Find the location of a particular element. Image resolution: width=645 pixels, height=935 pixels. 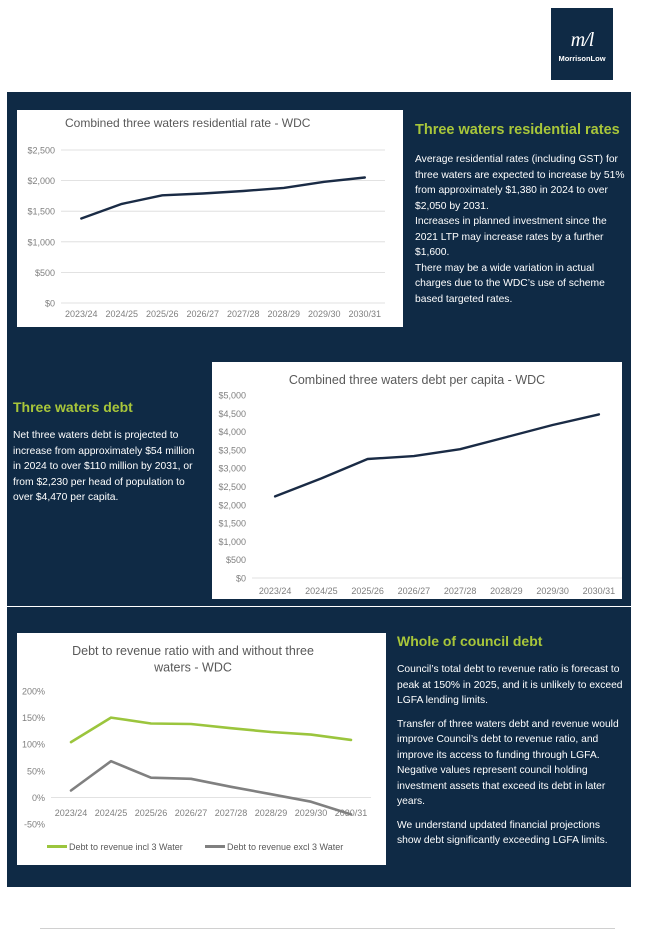

section-title-residential-rates: Three waters residential rates is located at coordinates (517, 130).